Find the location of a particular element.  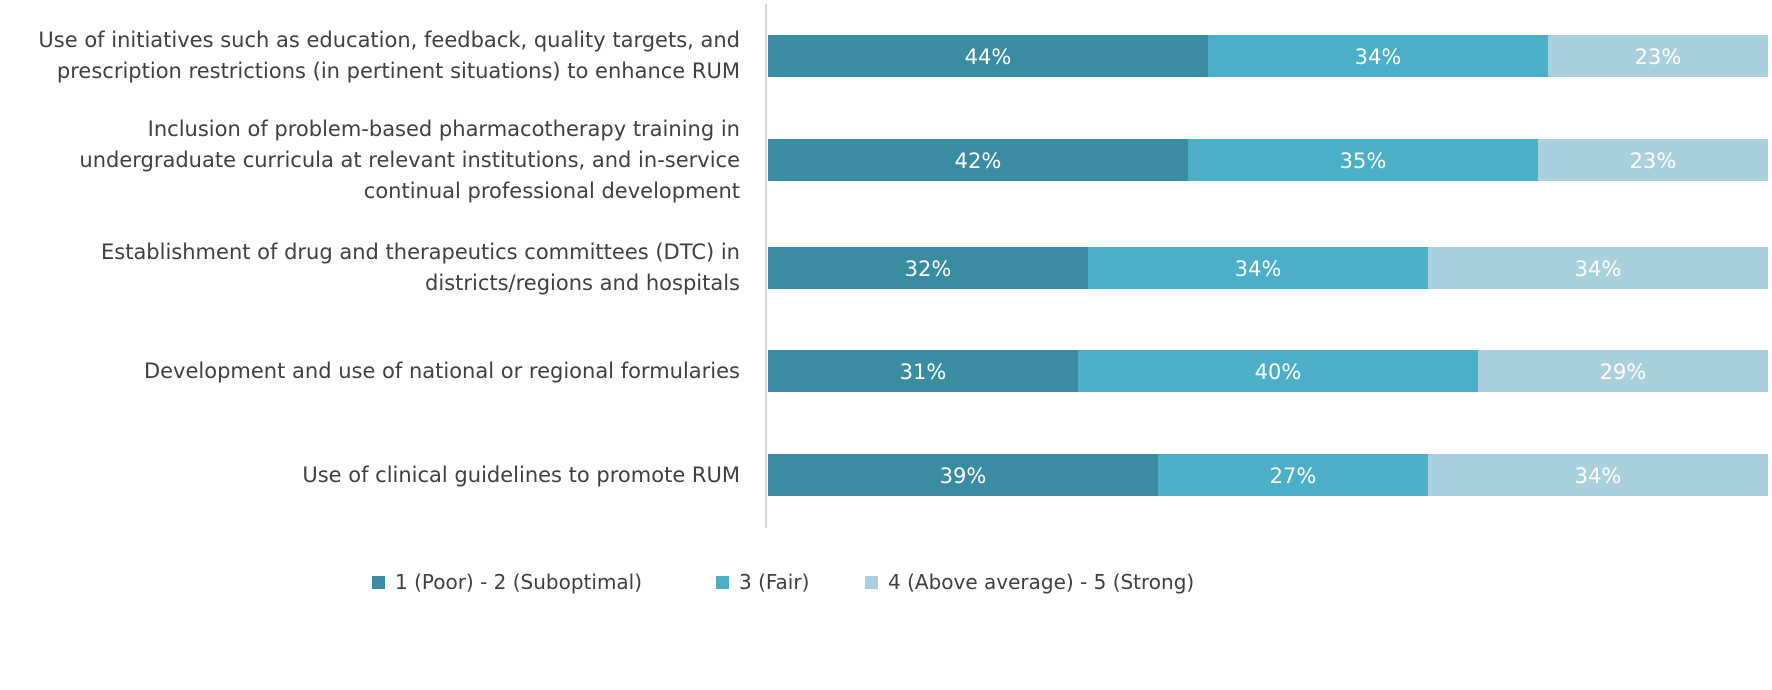

legend-item-poor-suboptimal: 1 (Poor) - 2 (Suboptimal) is located at coordinates (507, 582).